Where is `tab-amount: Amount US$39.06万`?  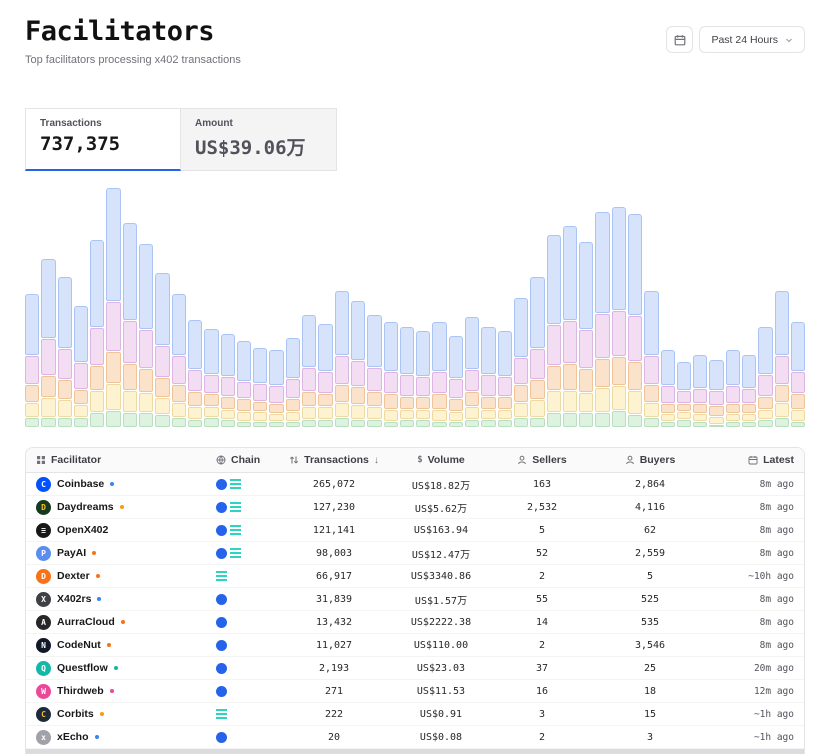
tab-amount: Amount US$39.06万 is located at coordinates (259, 139).